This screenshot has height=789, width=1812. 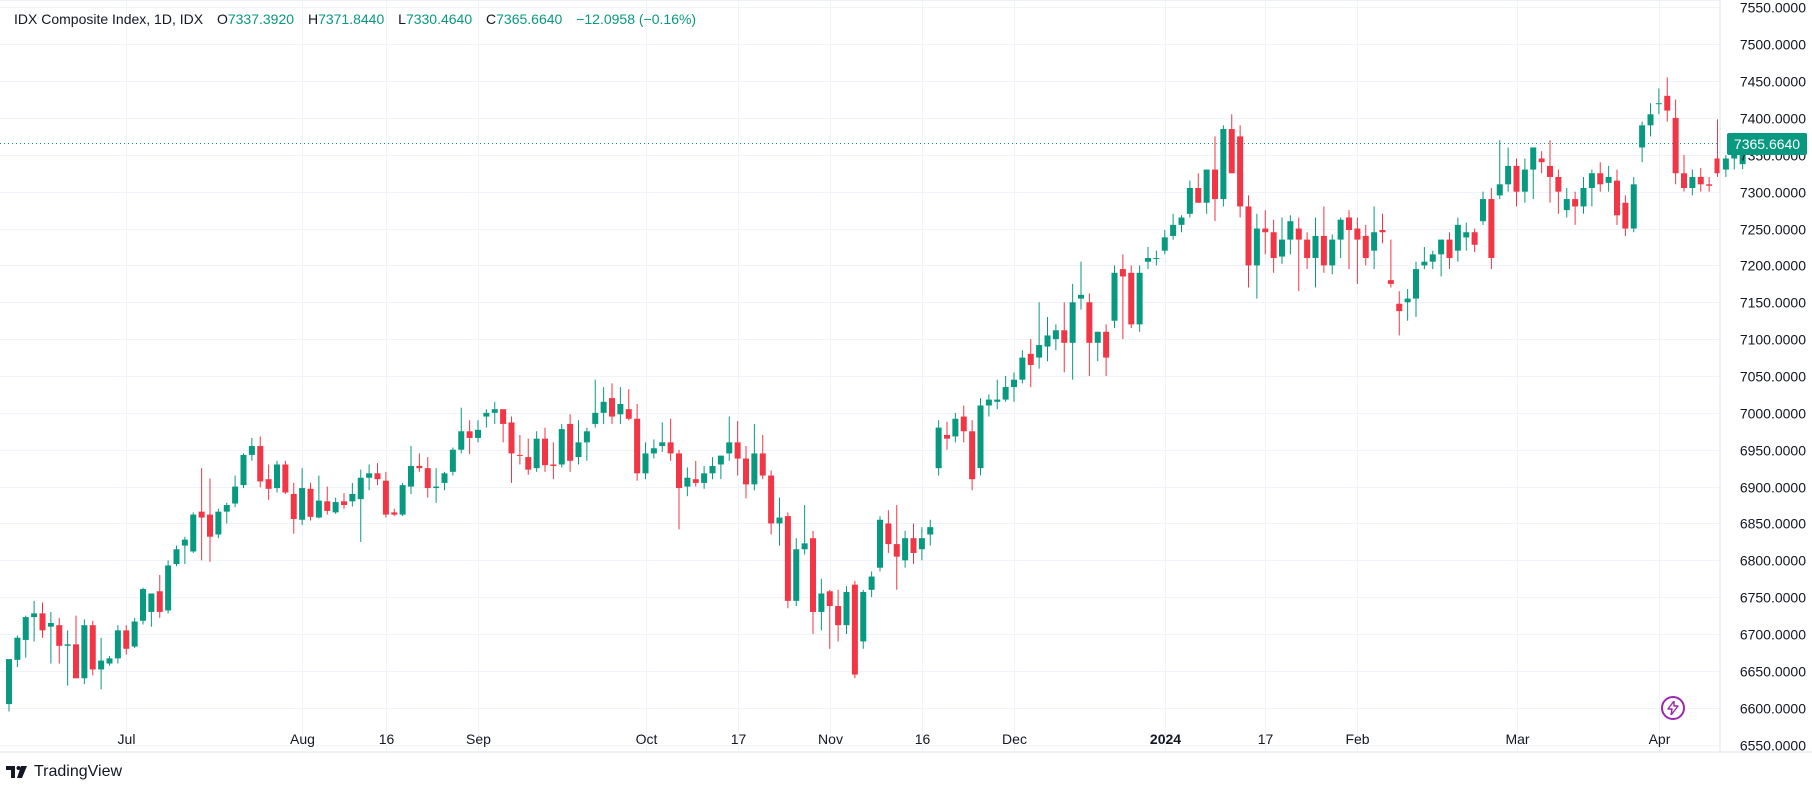 I want to click on price-tick-label: 7250.0000, so click(x=1773, y=230).